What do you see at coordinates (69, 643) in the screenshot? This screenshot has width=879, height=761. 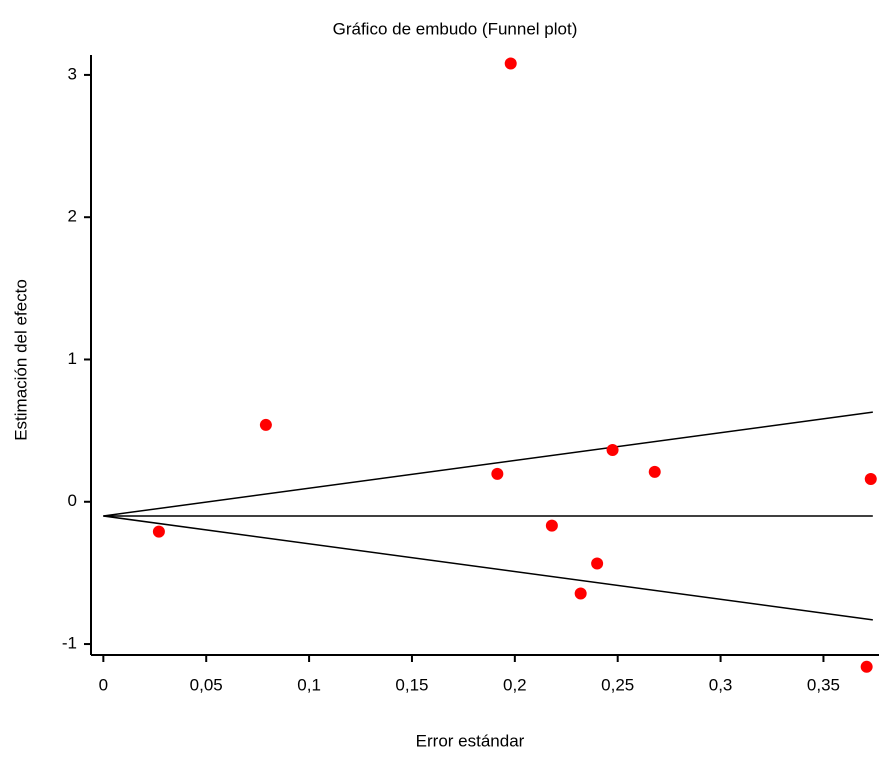 I see `y-tick-label: -1` at bounding box center [69, 643].